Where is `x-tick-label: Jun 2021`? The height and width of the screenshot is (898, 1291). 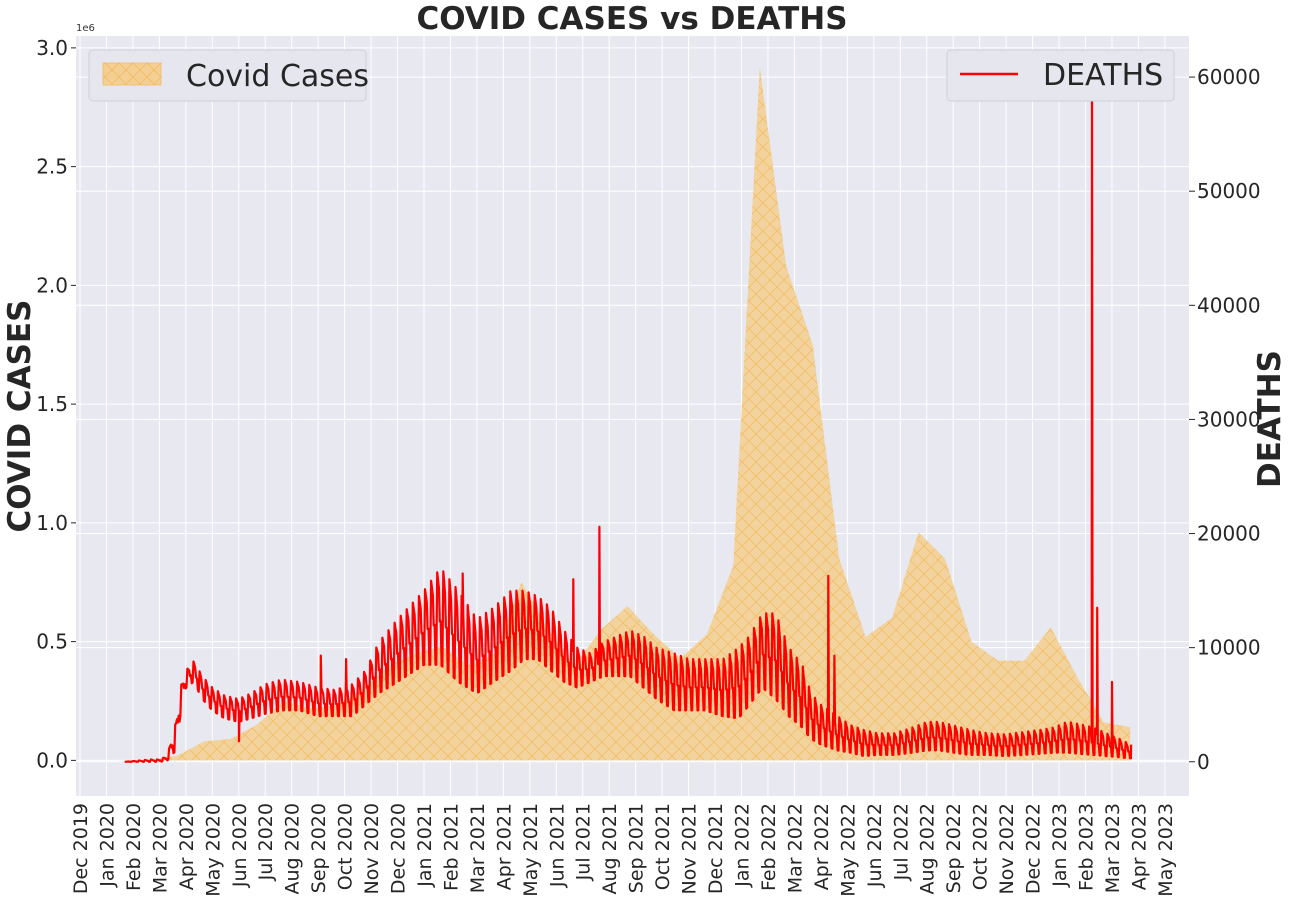
x-tick-label: Jun 2021 is located at coordinates (557, 845).